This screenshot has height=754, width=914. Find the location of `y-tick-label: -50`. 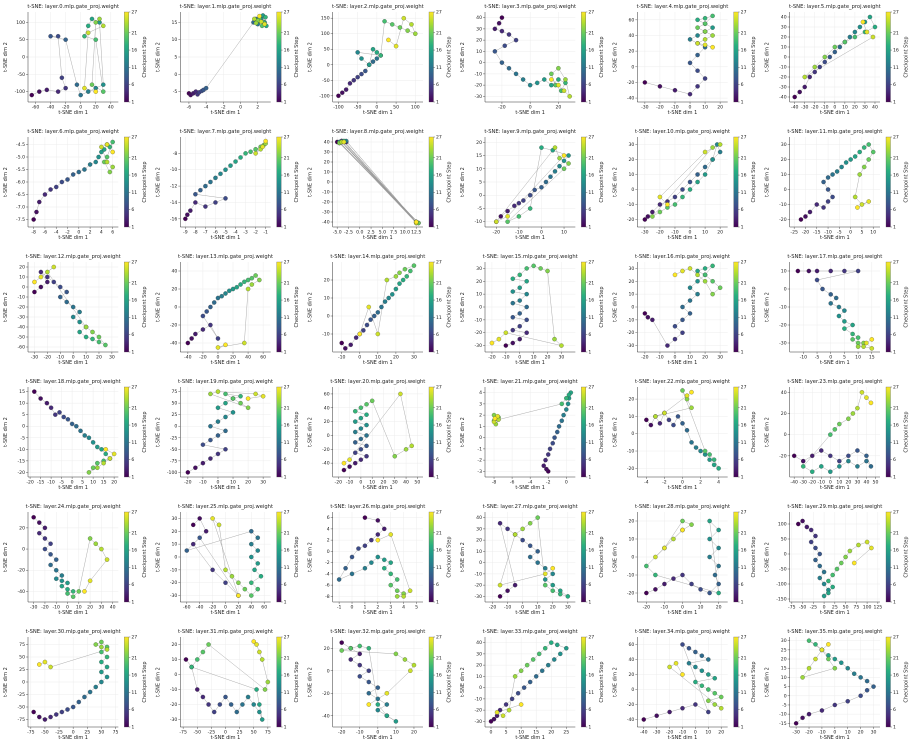

y-tick-label: -50 is located at coordinates (21, 75).